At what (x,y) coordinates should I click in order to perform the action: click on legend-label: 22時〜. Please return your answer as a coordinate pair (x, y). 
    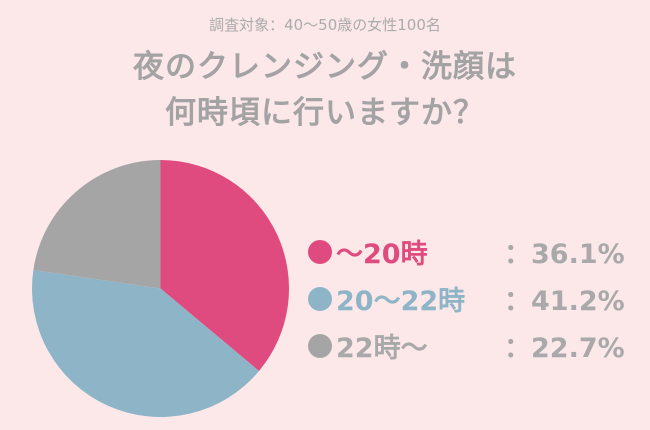
    Looking at the image, I should click on (382, 348).